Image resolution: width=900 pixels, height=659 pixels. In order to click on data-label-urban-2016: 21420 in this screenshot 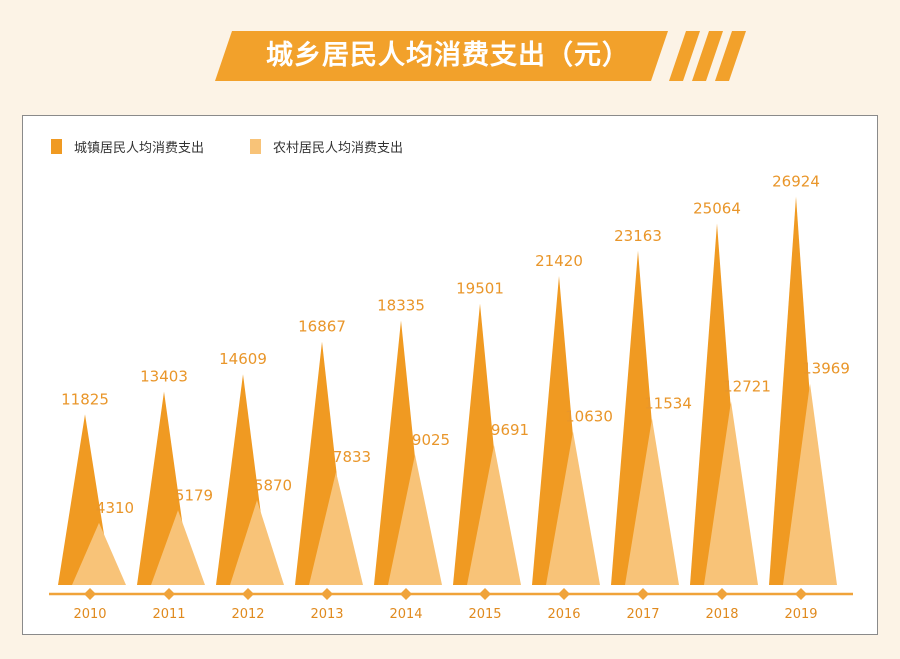, I will do `click(559, 261)`.